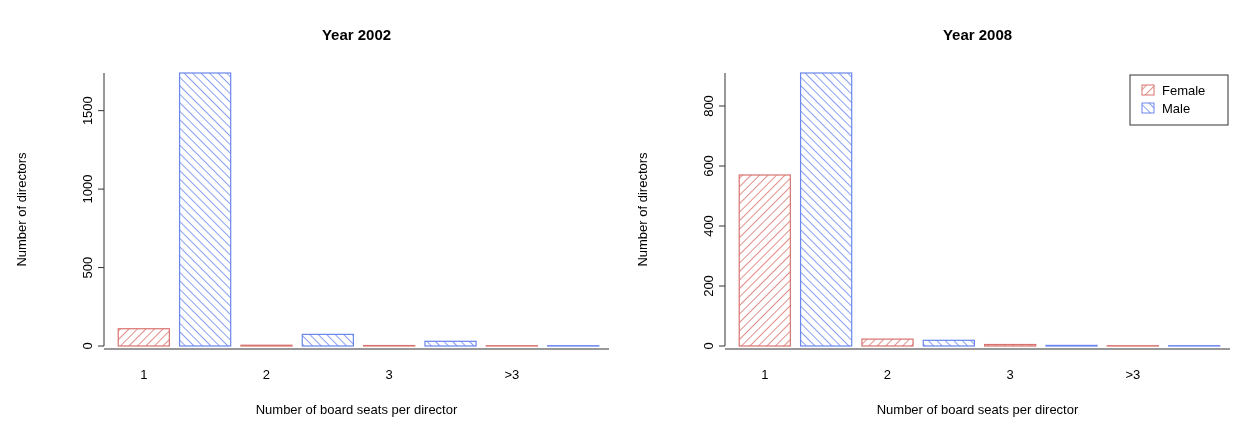  I want to click on legend-label: Male, so click(1176, 108).